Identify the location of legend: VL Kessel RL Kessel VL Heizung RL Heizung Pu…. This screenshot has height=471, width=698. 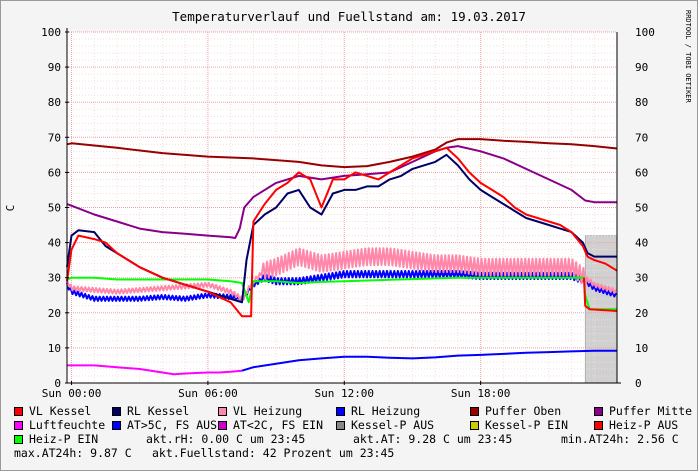
(354, 432).